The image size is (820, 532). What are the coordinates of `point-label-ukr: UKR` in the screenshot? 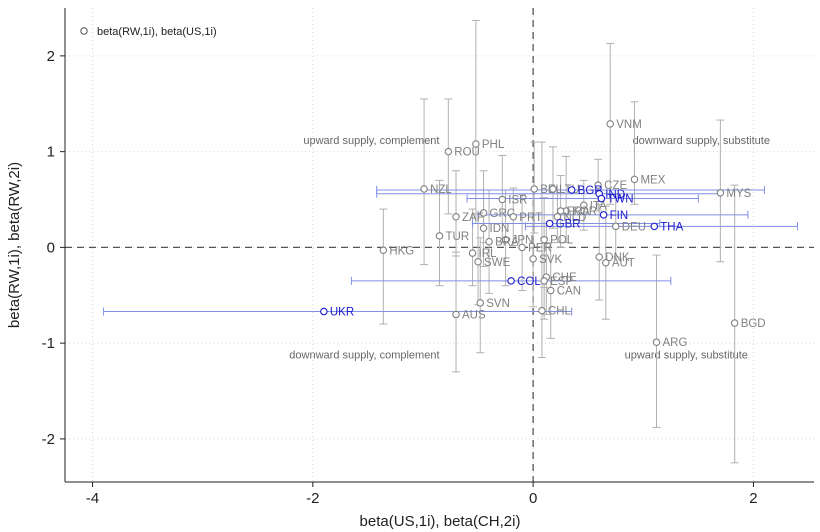 It's located at (342, 313).